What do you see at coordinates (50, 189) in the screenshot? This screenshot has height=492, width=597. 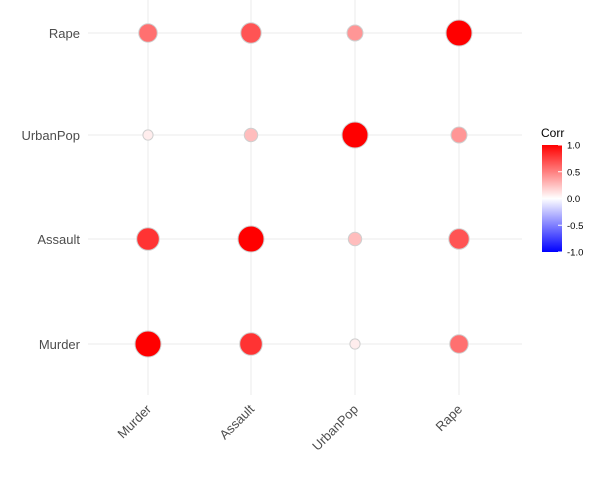 I see `y-tick-labels: Murder Assault UrbanPop Rape` at bounding box center [50, 189].